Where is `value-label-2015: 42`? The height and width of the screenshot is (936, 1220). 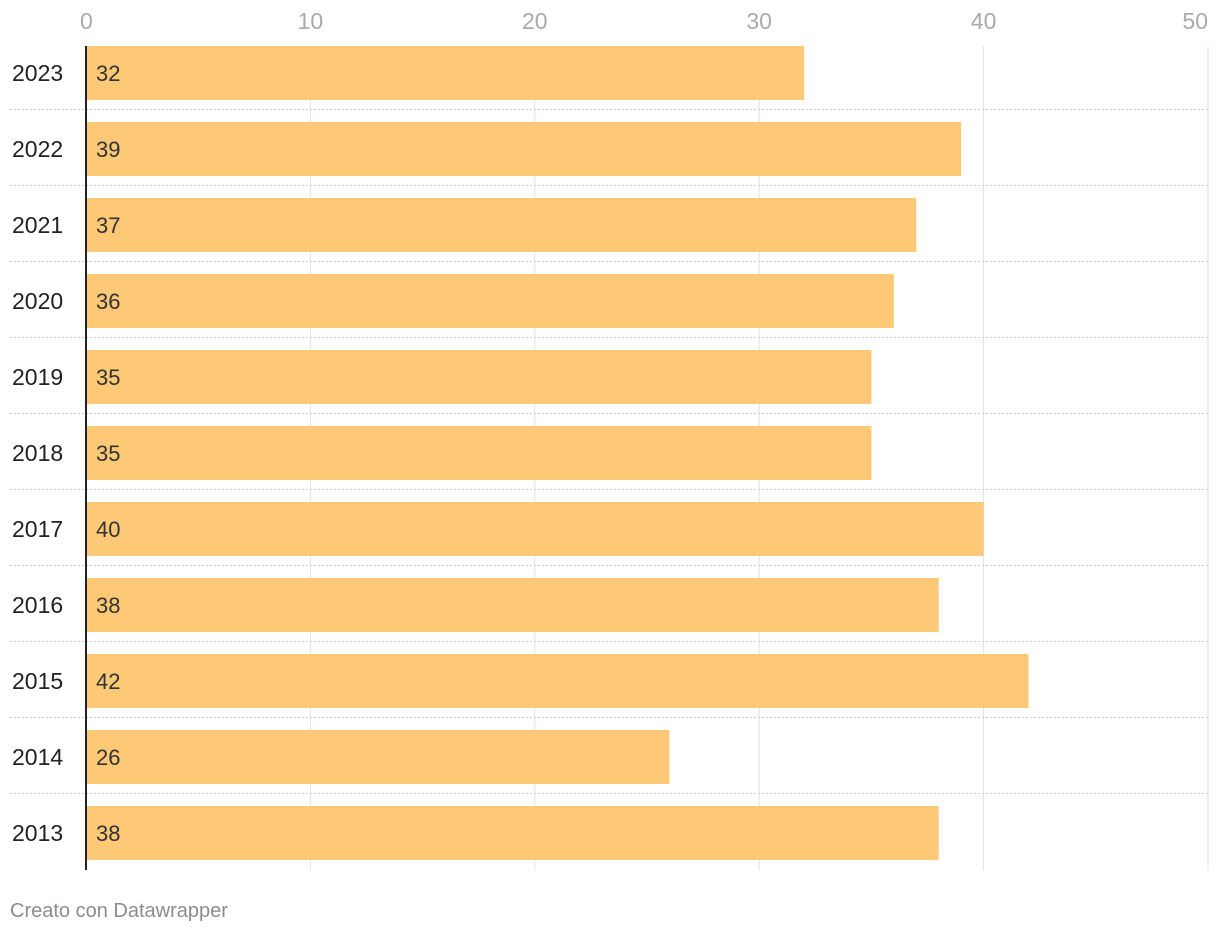
value-label-2015: 42 is located at coordinates (108, 681).